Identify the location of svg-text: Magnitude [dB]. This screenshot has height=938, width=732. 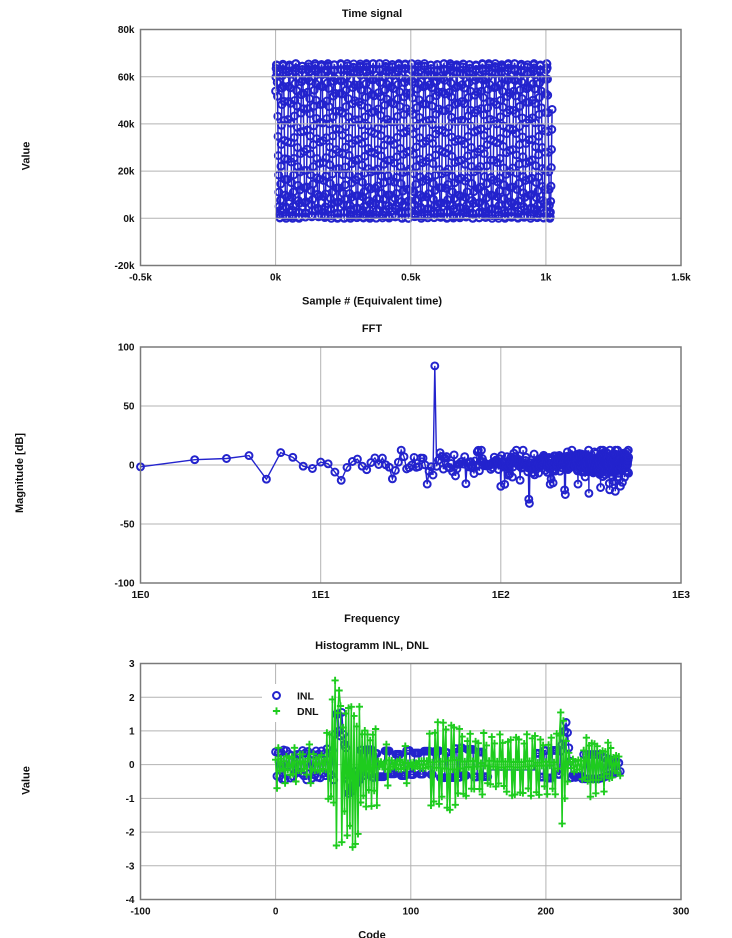
(20, 473).